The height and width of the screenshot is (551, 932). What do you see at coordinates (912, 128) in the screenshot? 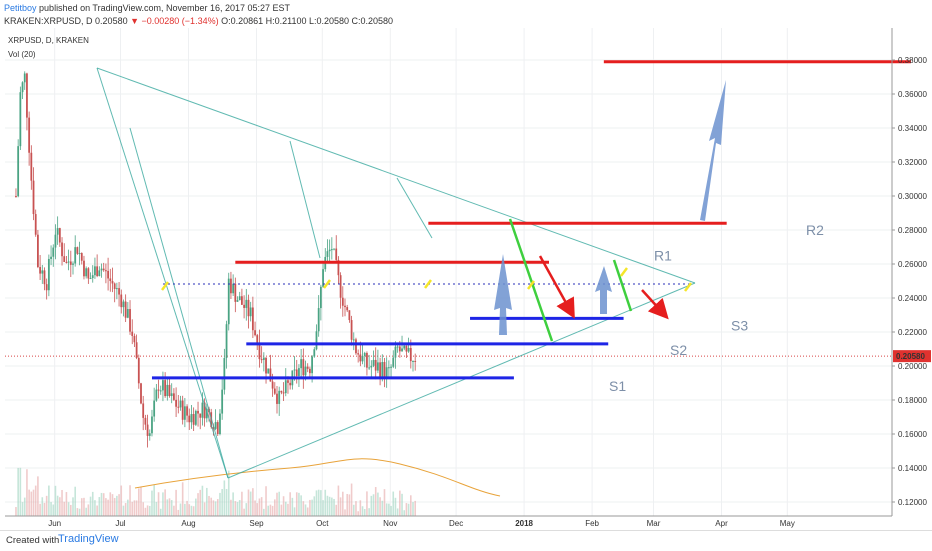
I see `y-tick-label: 0.34000` at bounding box center [912, 128].